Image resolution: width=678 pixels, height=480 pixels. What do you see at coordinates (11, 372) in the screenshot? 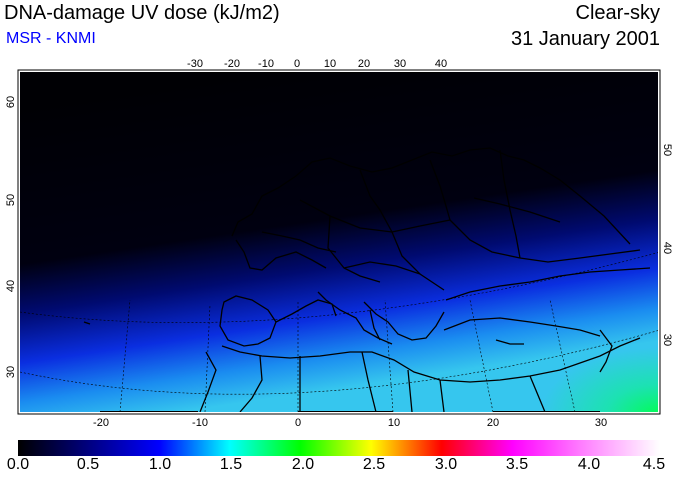
I see `lat-tick-left: 30` at bounding box center [11, 372].